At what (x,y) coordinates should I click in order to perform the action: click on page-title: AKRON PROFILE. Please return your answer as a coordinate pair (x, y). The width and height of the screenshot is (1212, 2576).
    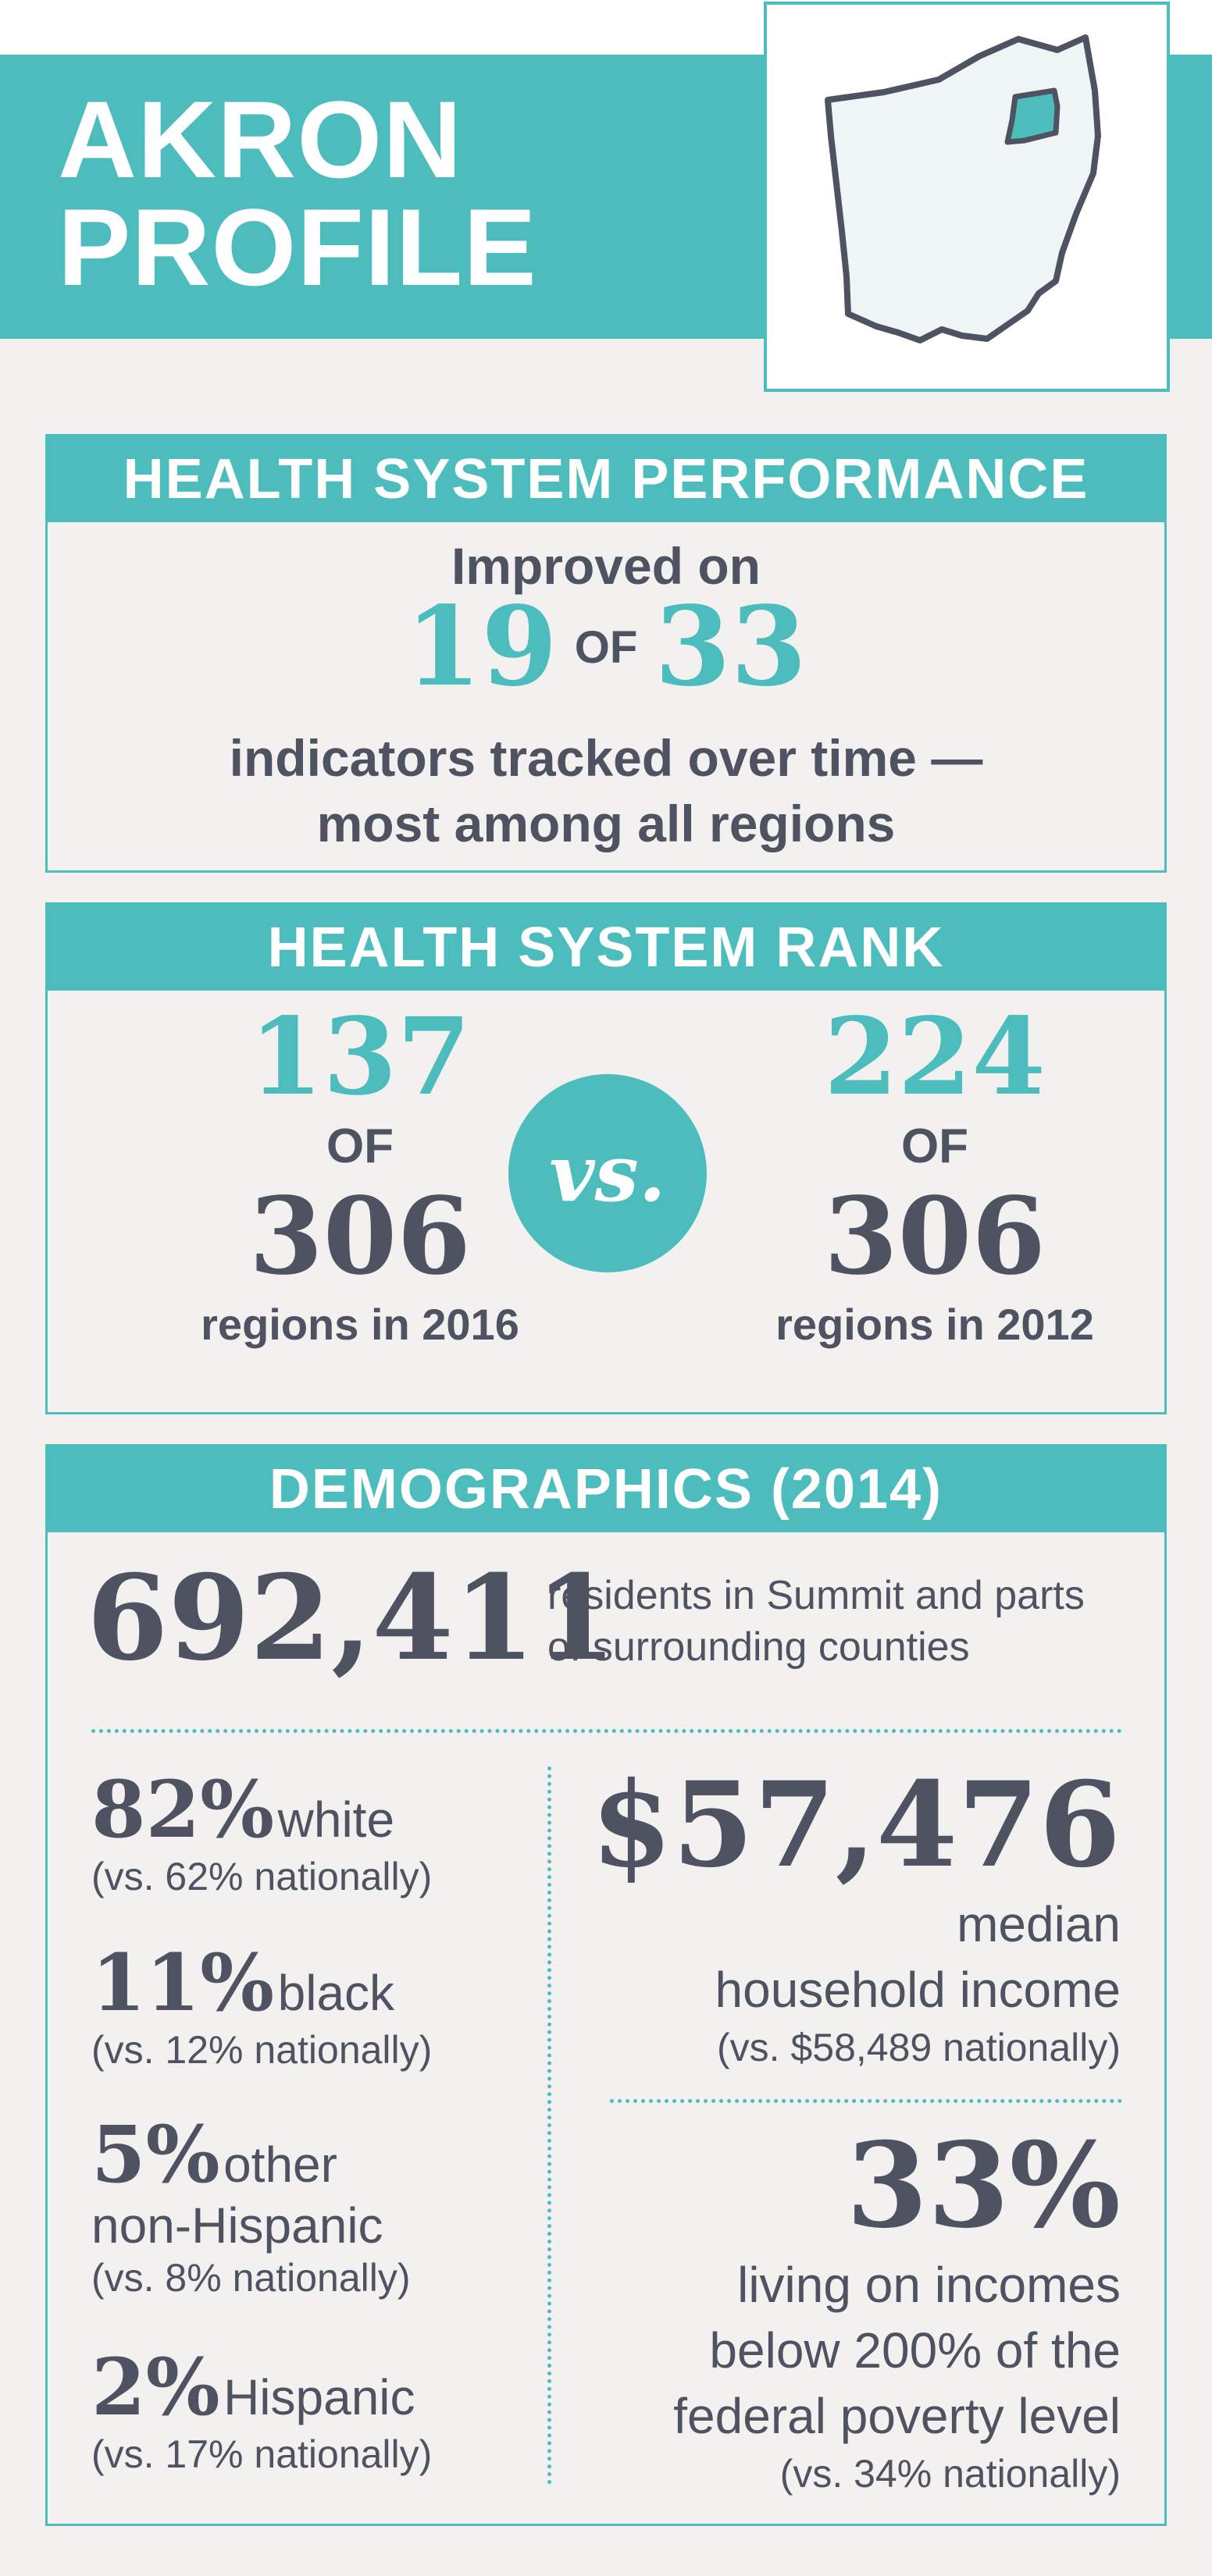
    Looking at the image, I should click on (409, 193).